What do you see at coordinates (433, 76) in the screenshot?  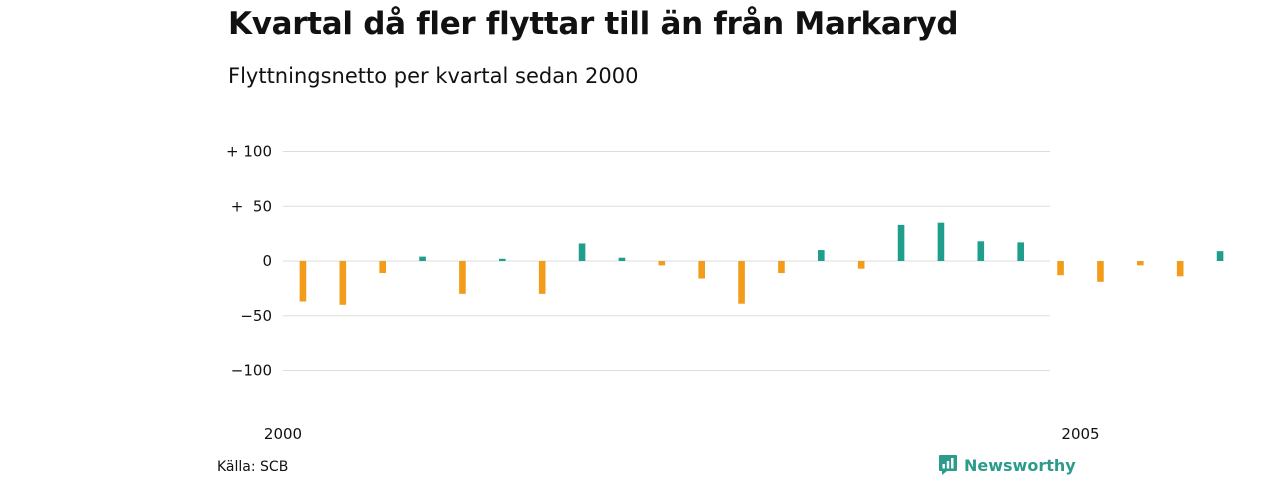 I see `chart-subtitle: Flyttningsnetto per kvartal sedan 2000` at bounding box center [433, 76].